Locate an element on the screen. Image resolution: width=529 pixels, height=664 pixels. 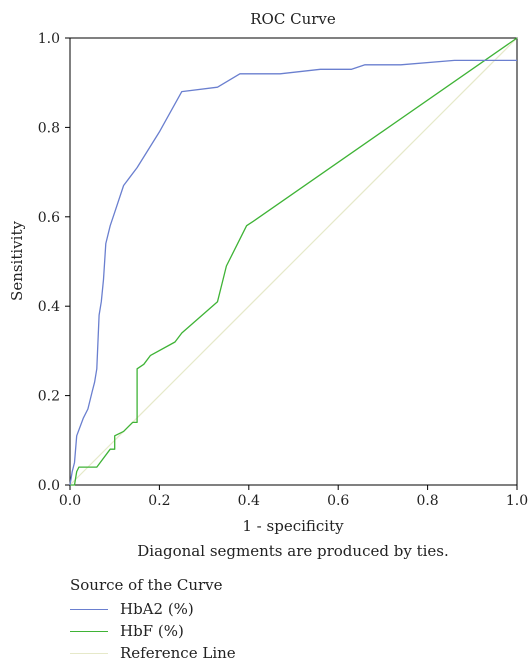
x-tick-label: 1.0 is located at coordinates (517, 501).